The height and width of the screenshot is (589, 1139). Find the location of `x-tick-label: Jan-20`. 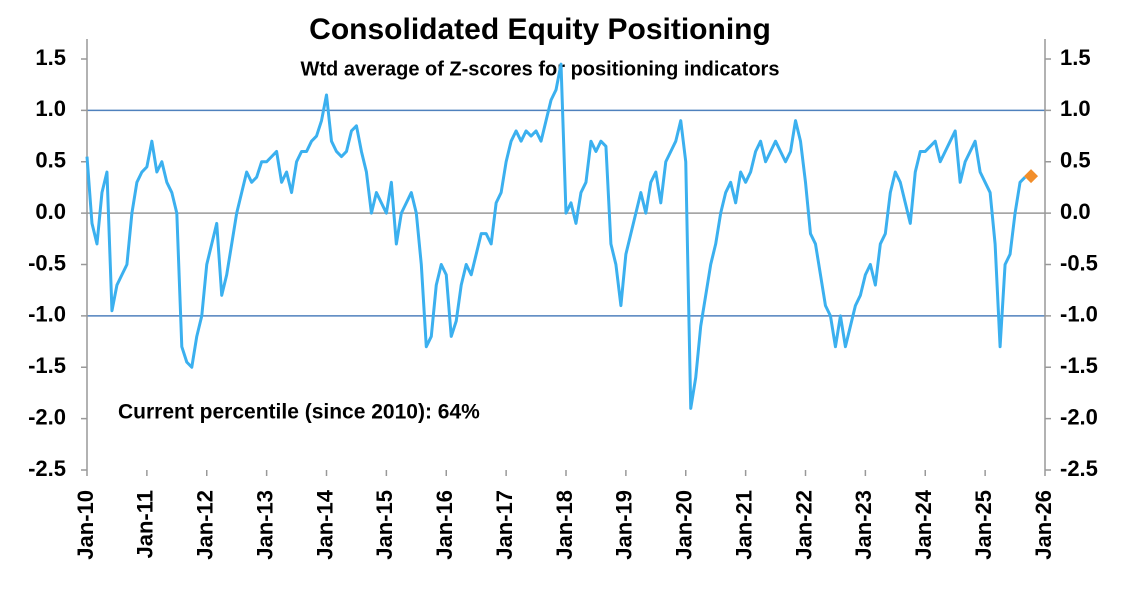

x-tick-label: Jan-20 is located at coordinates (684, 525).